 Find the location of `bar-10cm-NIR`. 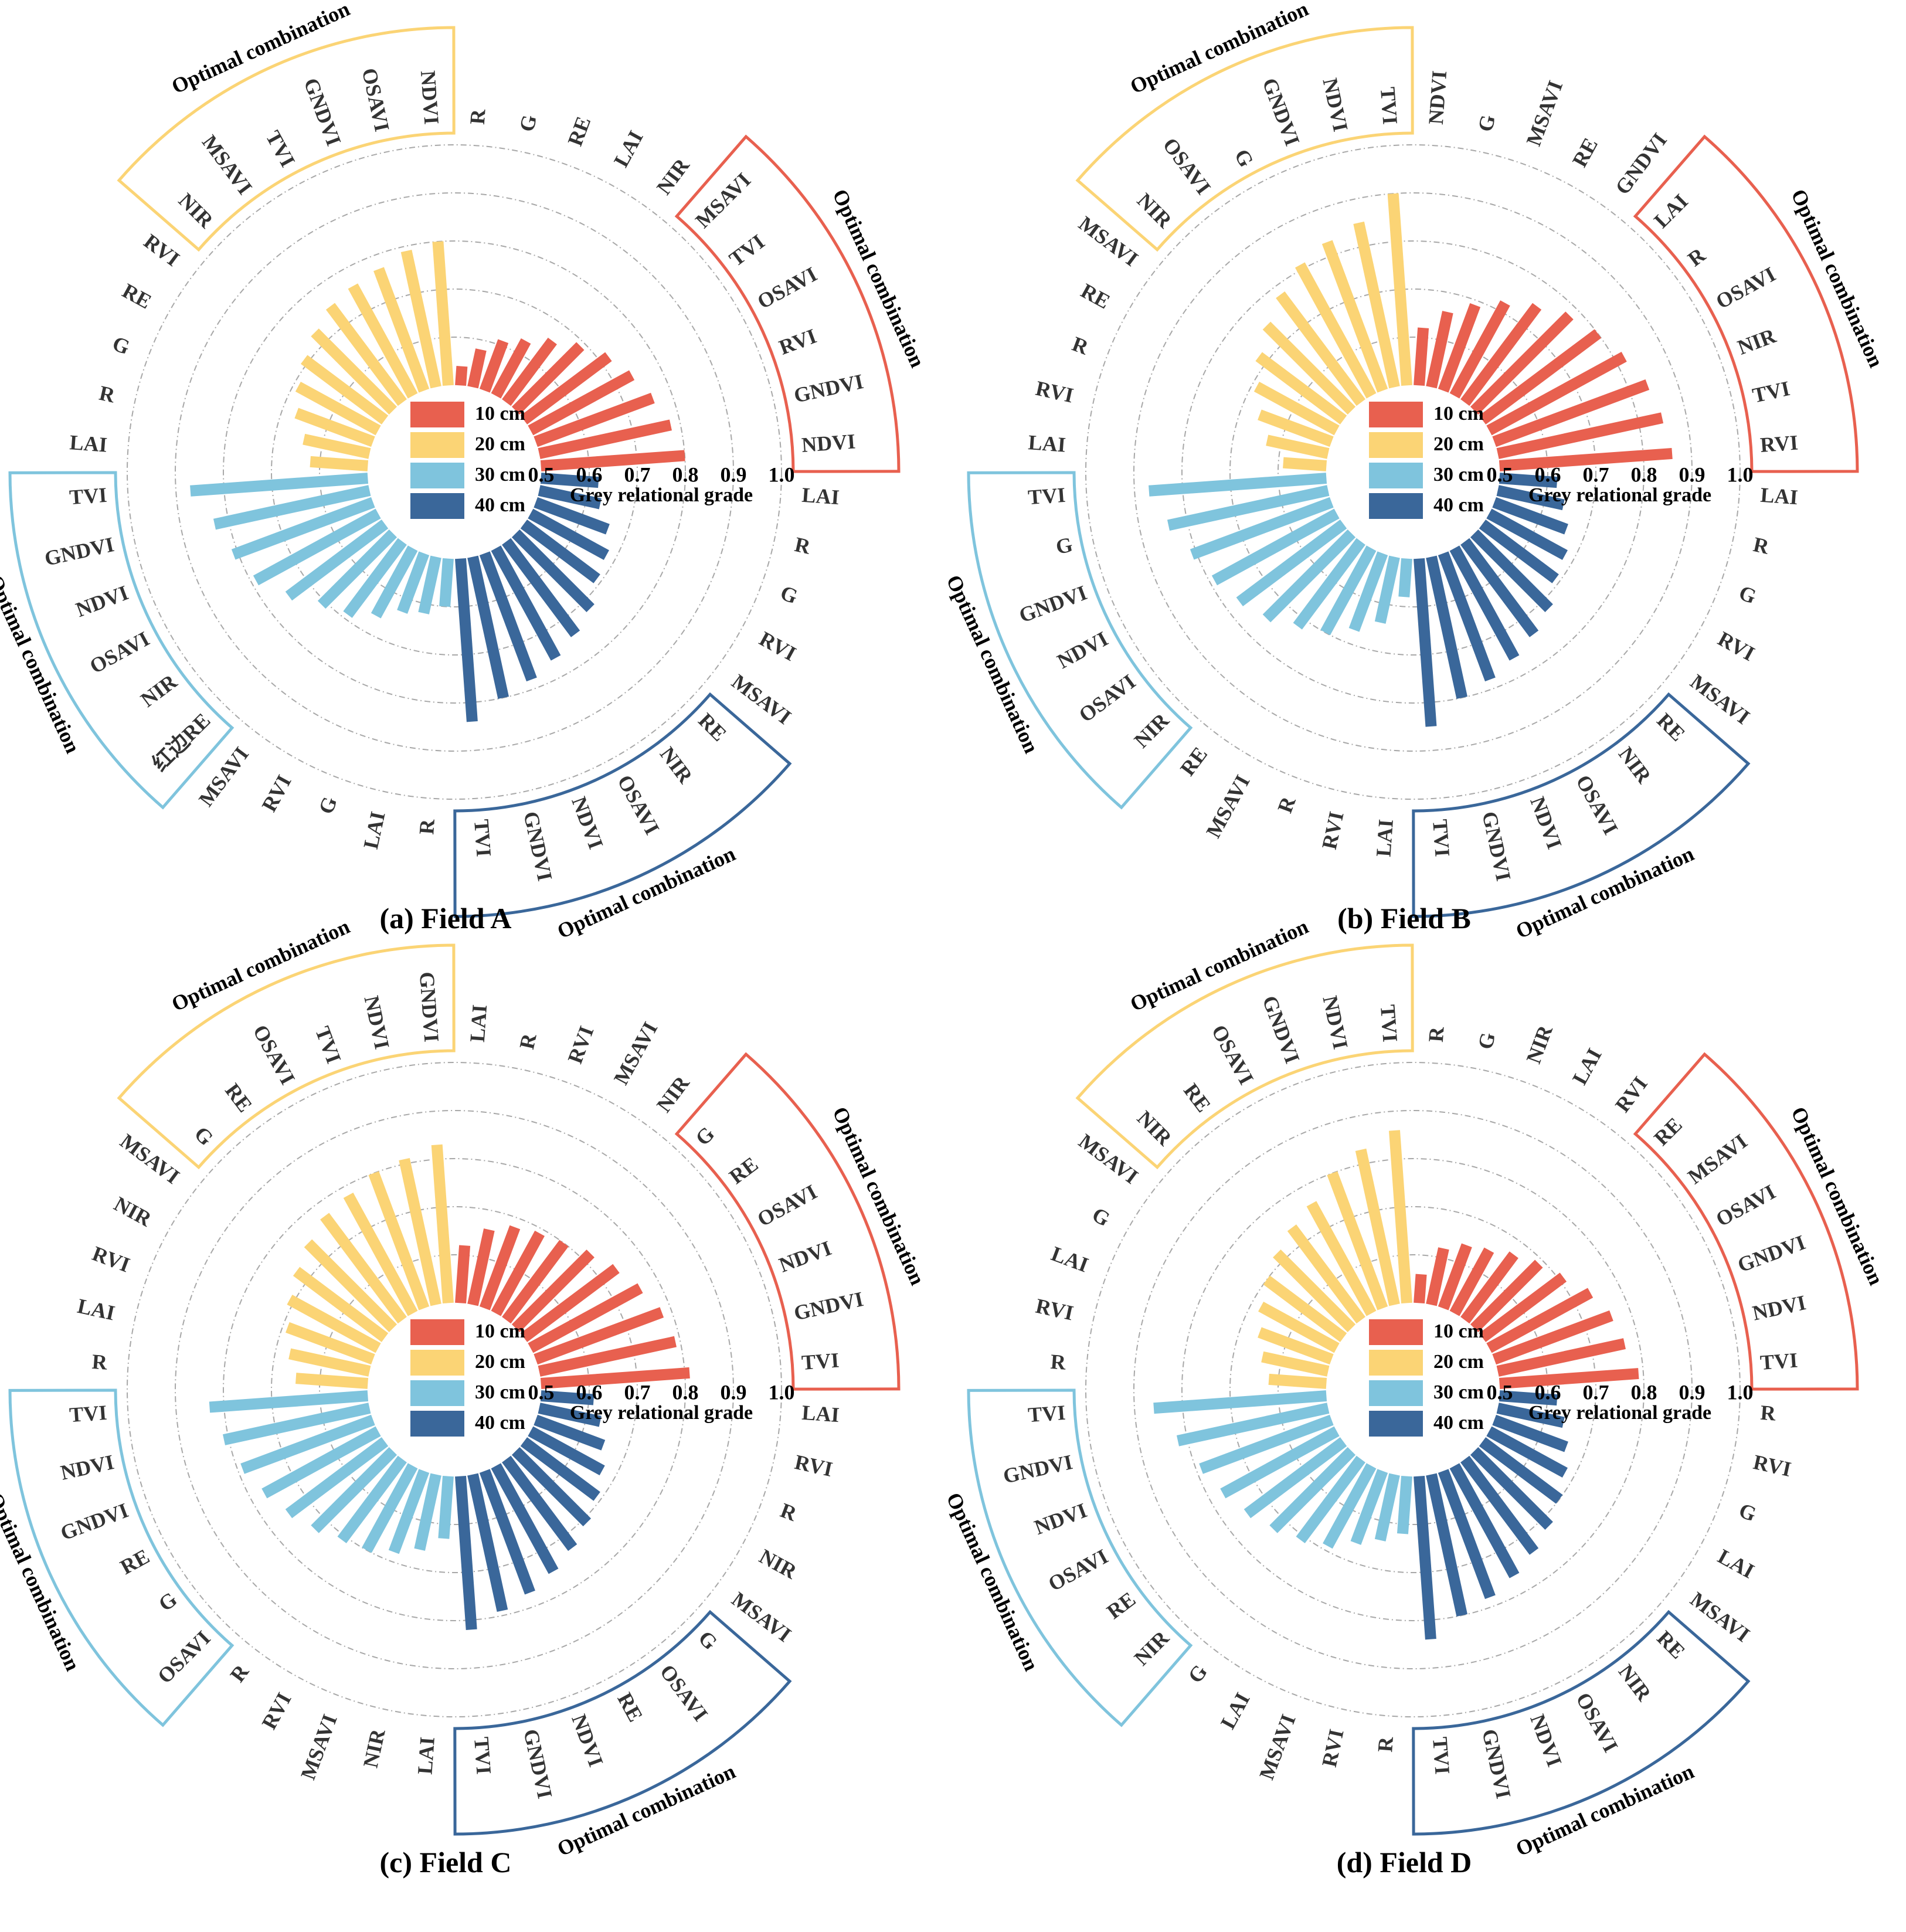

bar-10cm-NIR is located at coordinates (1455, 1276).